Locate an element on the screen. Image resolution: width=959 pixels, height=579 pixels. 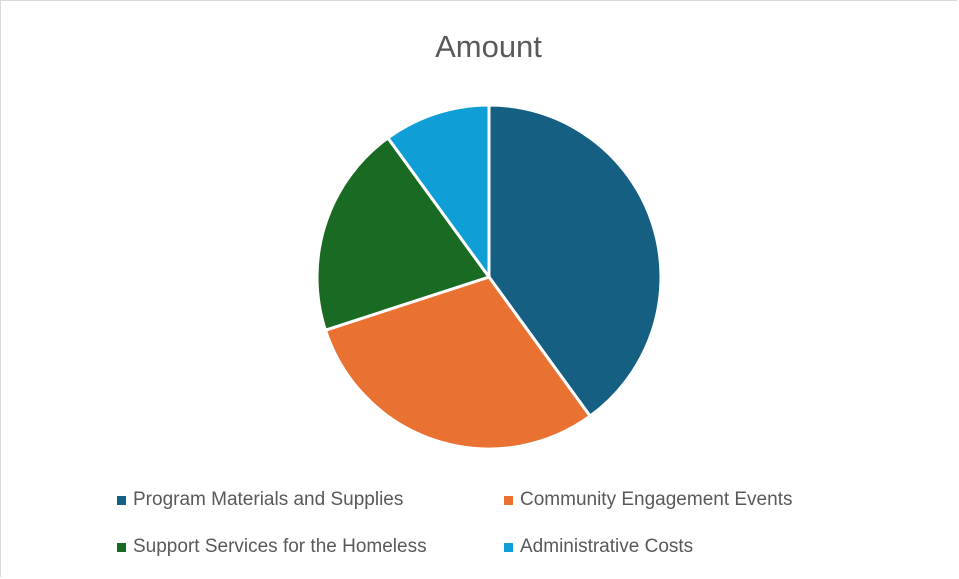
legend-label-support-services: Support Services for the Homeless is located at coordinates (280, 546).